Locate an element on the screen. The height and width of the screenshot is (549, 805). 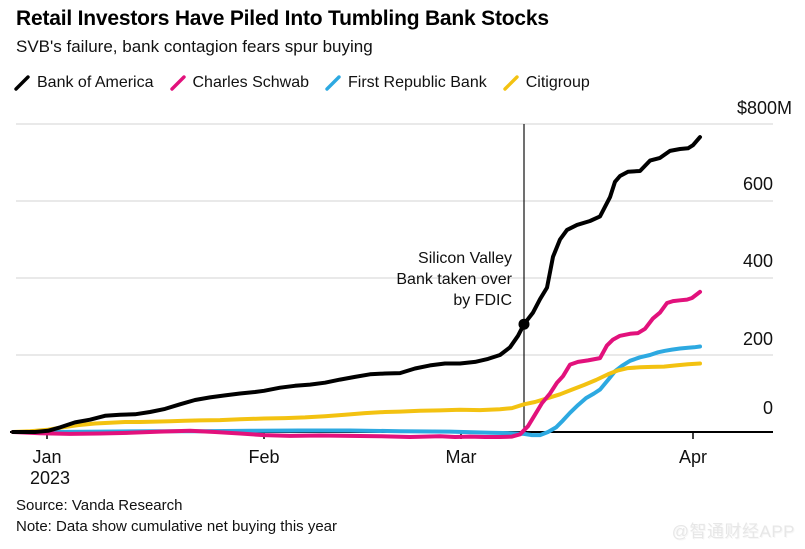
event-marker-dot is located at coordinates (524, 324).